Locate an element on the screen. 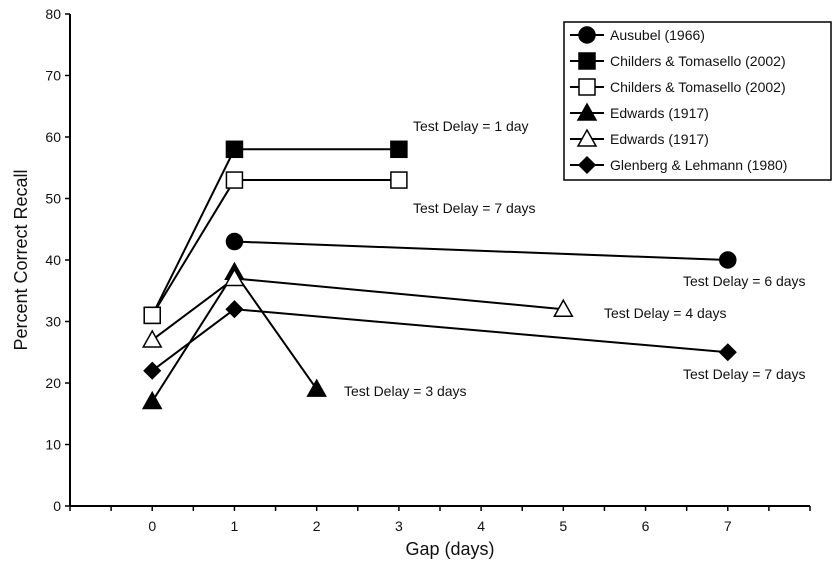  x-tick-label: 7 is located at coordinates (728, 526).